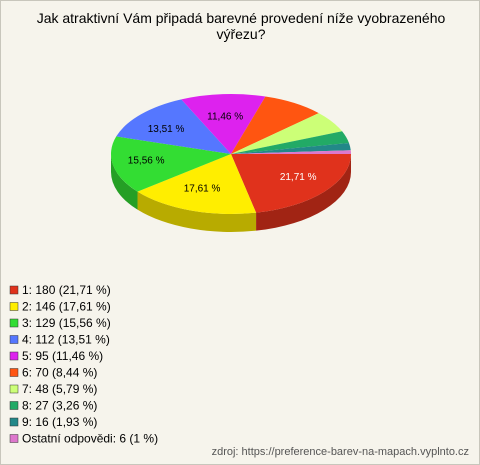 The image size is (480, 465). Describe the element at coordinates (59, 422) in the screenshot. I see `legend-label: 9: 16 (1,93 %)` at that location.